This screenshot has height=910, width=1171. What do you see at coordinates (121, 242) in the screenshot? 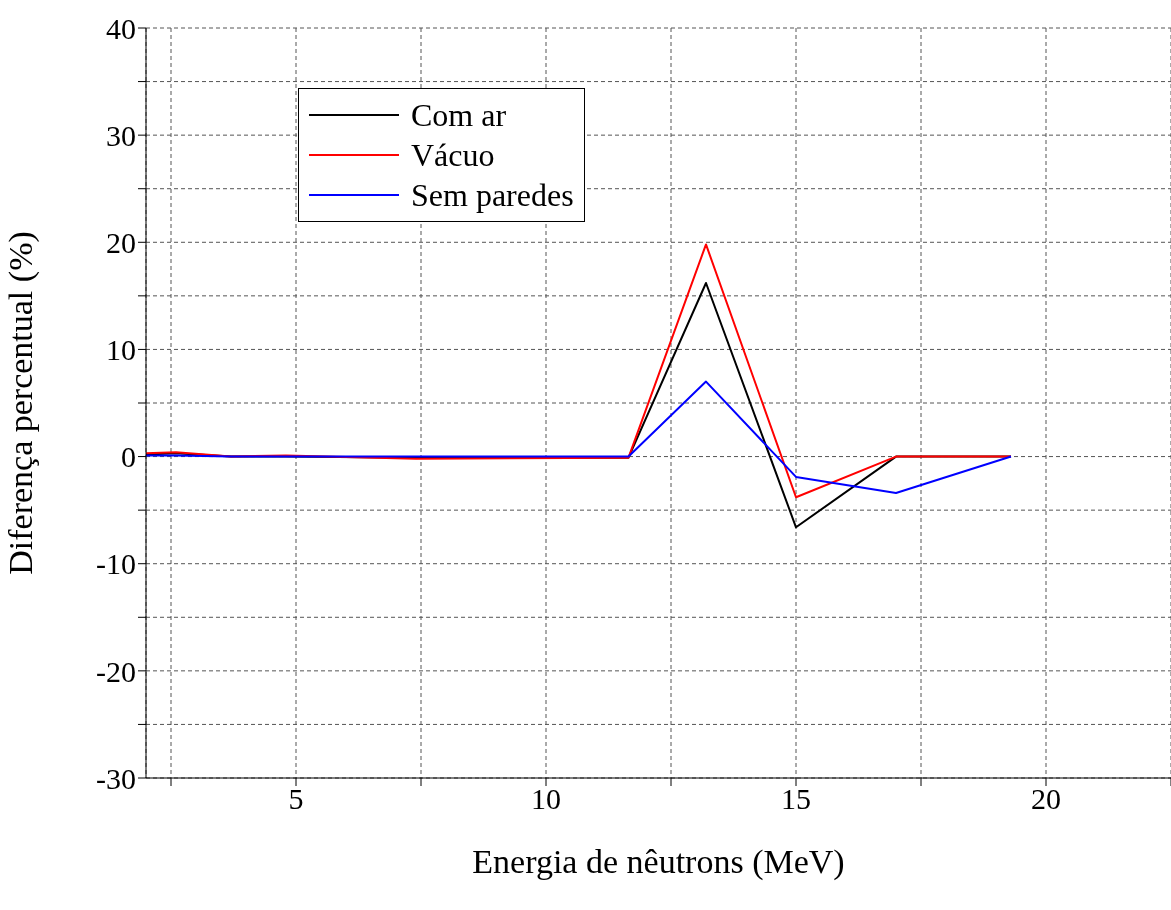
I see `y-tick-label: 20` at bounding box center [121, 242].